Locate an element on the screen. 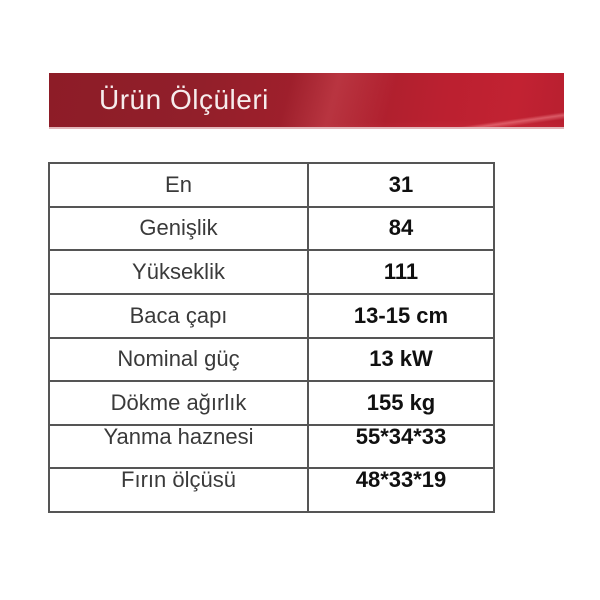  spec-label-cell: Fırın ölçüsü is located at coordinates (178, 490).